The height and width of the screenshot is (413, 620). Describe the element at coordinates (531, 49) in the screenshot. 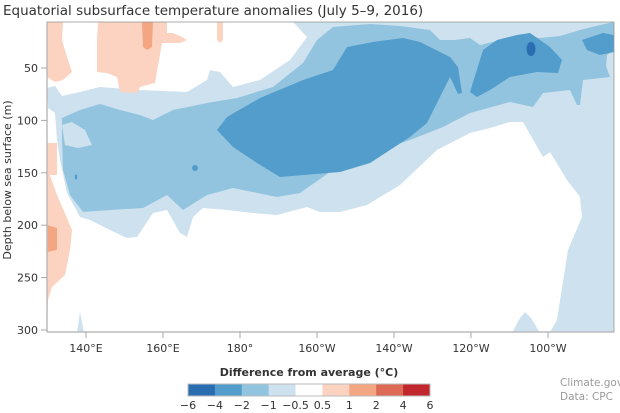

I see `region-cool-4-core` at that location.